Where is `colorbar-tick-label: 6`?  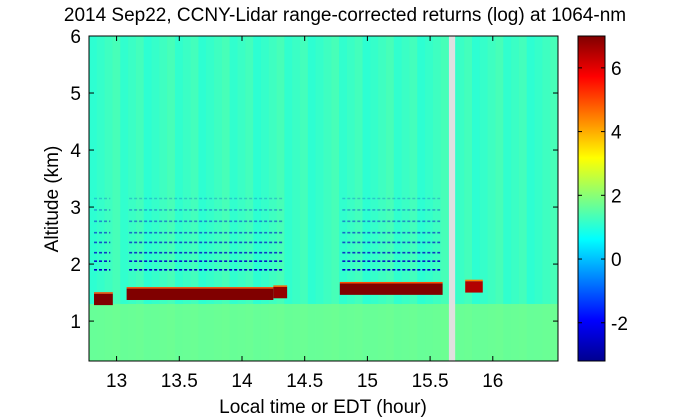
colorbar-tick-label: 6 is located at coordinates (616, 69).